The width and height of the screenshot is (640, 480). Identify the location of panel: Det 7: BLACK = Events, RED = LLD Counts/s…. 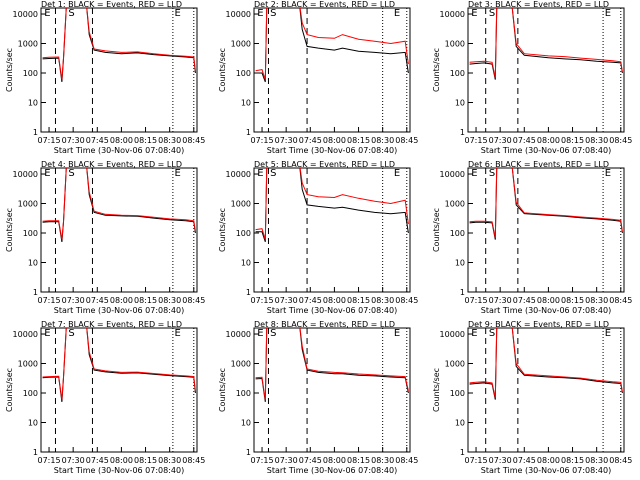
(105, 397).